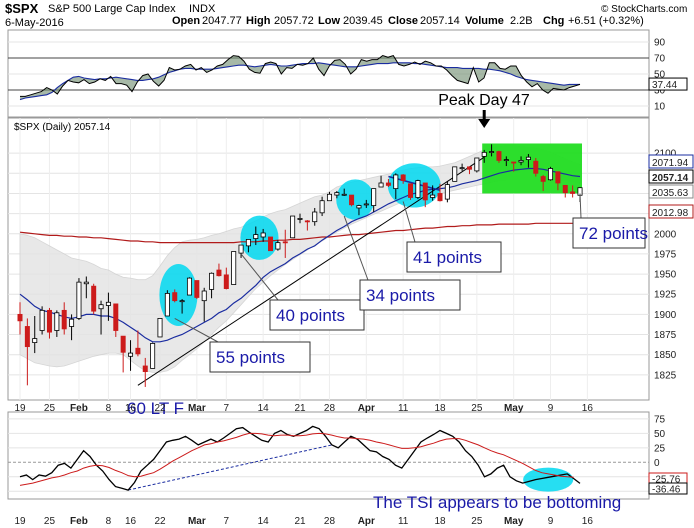 This screenshot has height=528, width=694. I want to click on annotation-55-points-box, so click(260, 357).